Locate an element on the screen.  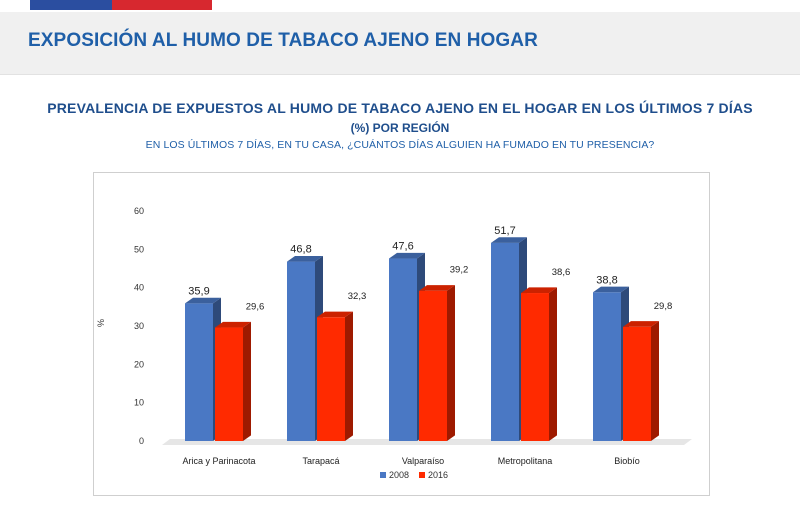
y-tick-label: 50 is located at coordinates (139, 249).